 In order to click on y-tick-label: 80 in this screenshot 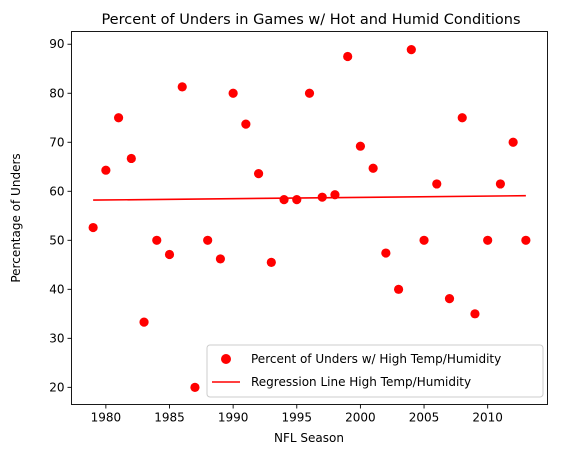, I will do `click(56, 93)`.